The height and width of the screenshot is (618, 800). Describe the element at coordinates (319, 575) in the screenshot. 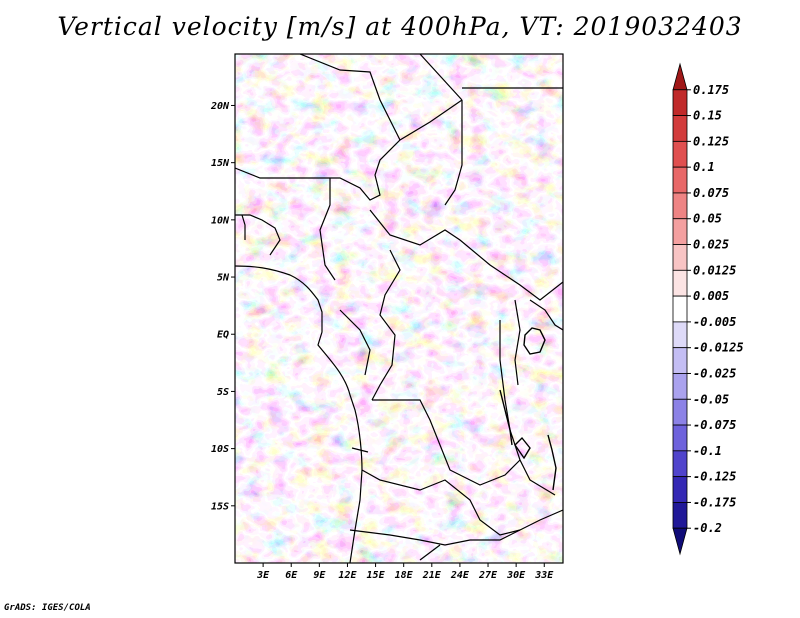

I see `lon-tick-label: 9E` at that location.